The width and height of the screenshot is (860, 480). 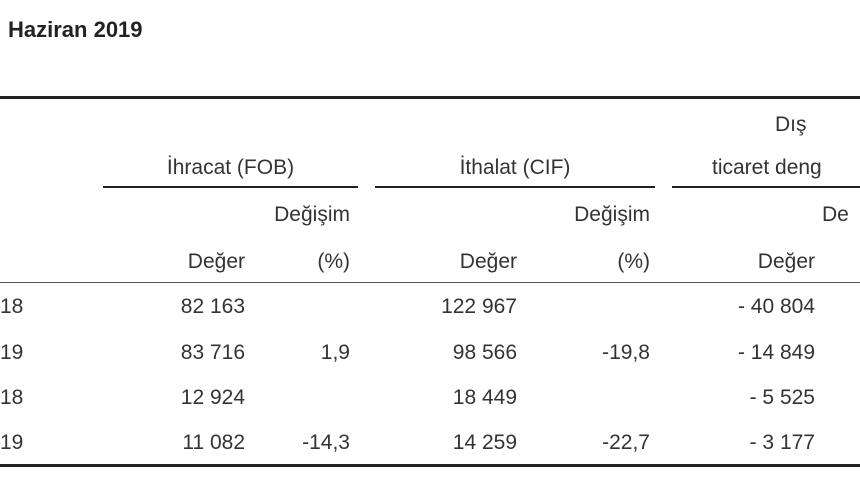 I want to click on cell: 83 716, so click(x=212, y=352).